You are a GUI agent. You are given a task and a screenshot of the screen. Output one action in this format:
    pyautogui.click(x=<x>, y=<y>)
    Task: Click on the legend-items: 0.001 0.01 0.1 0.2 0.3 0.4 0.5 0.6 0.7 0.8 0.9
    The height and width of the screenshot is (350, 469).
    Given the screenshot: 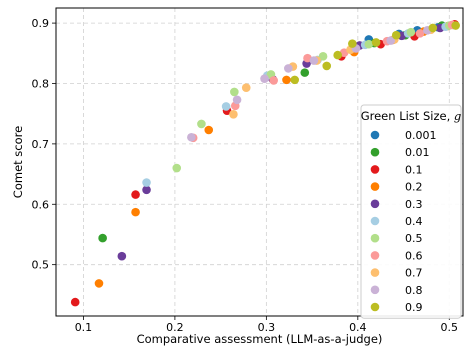 What is the action you would take?
    pyautogui.click(x=403, y=221)
    